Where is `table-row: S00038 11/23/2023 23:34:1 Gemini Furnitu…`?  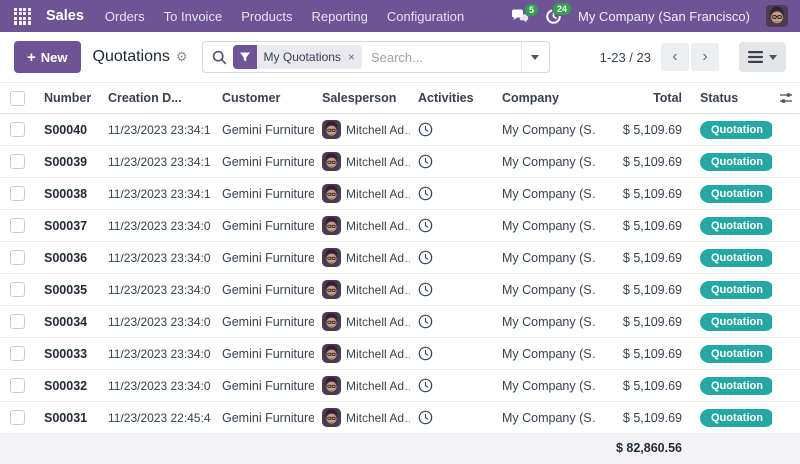 table-row: S00038 11/23/2023 23:34:1 Gemini Furnitu… is located at coordinates (400, 194).